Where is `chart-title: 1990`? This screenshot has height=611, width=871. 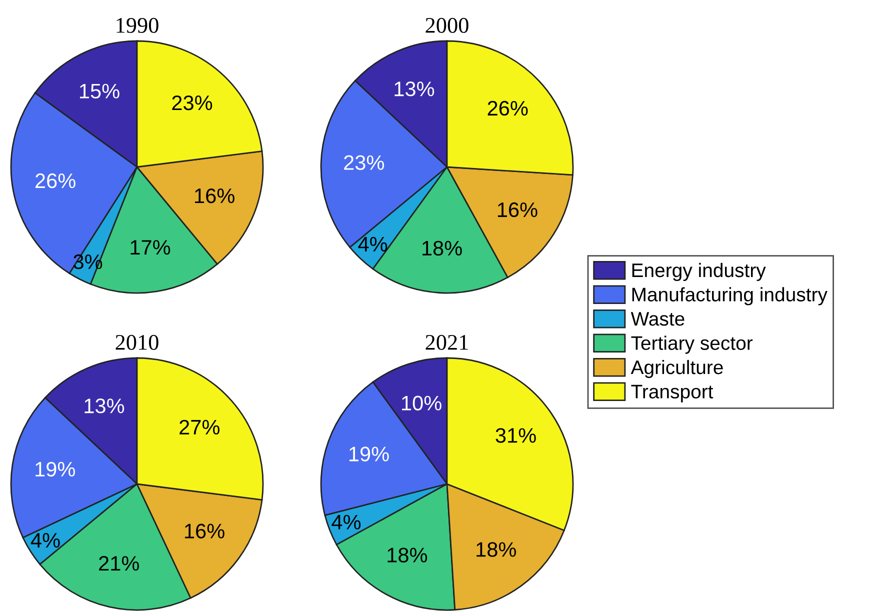
chart-title: 1990 is located at coordinates (137, 25).